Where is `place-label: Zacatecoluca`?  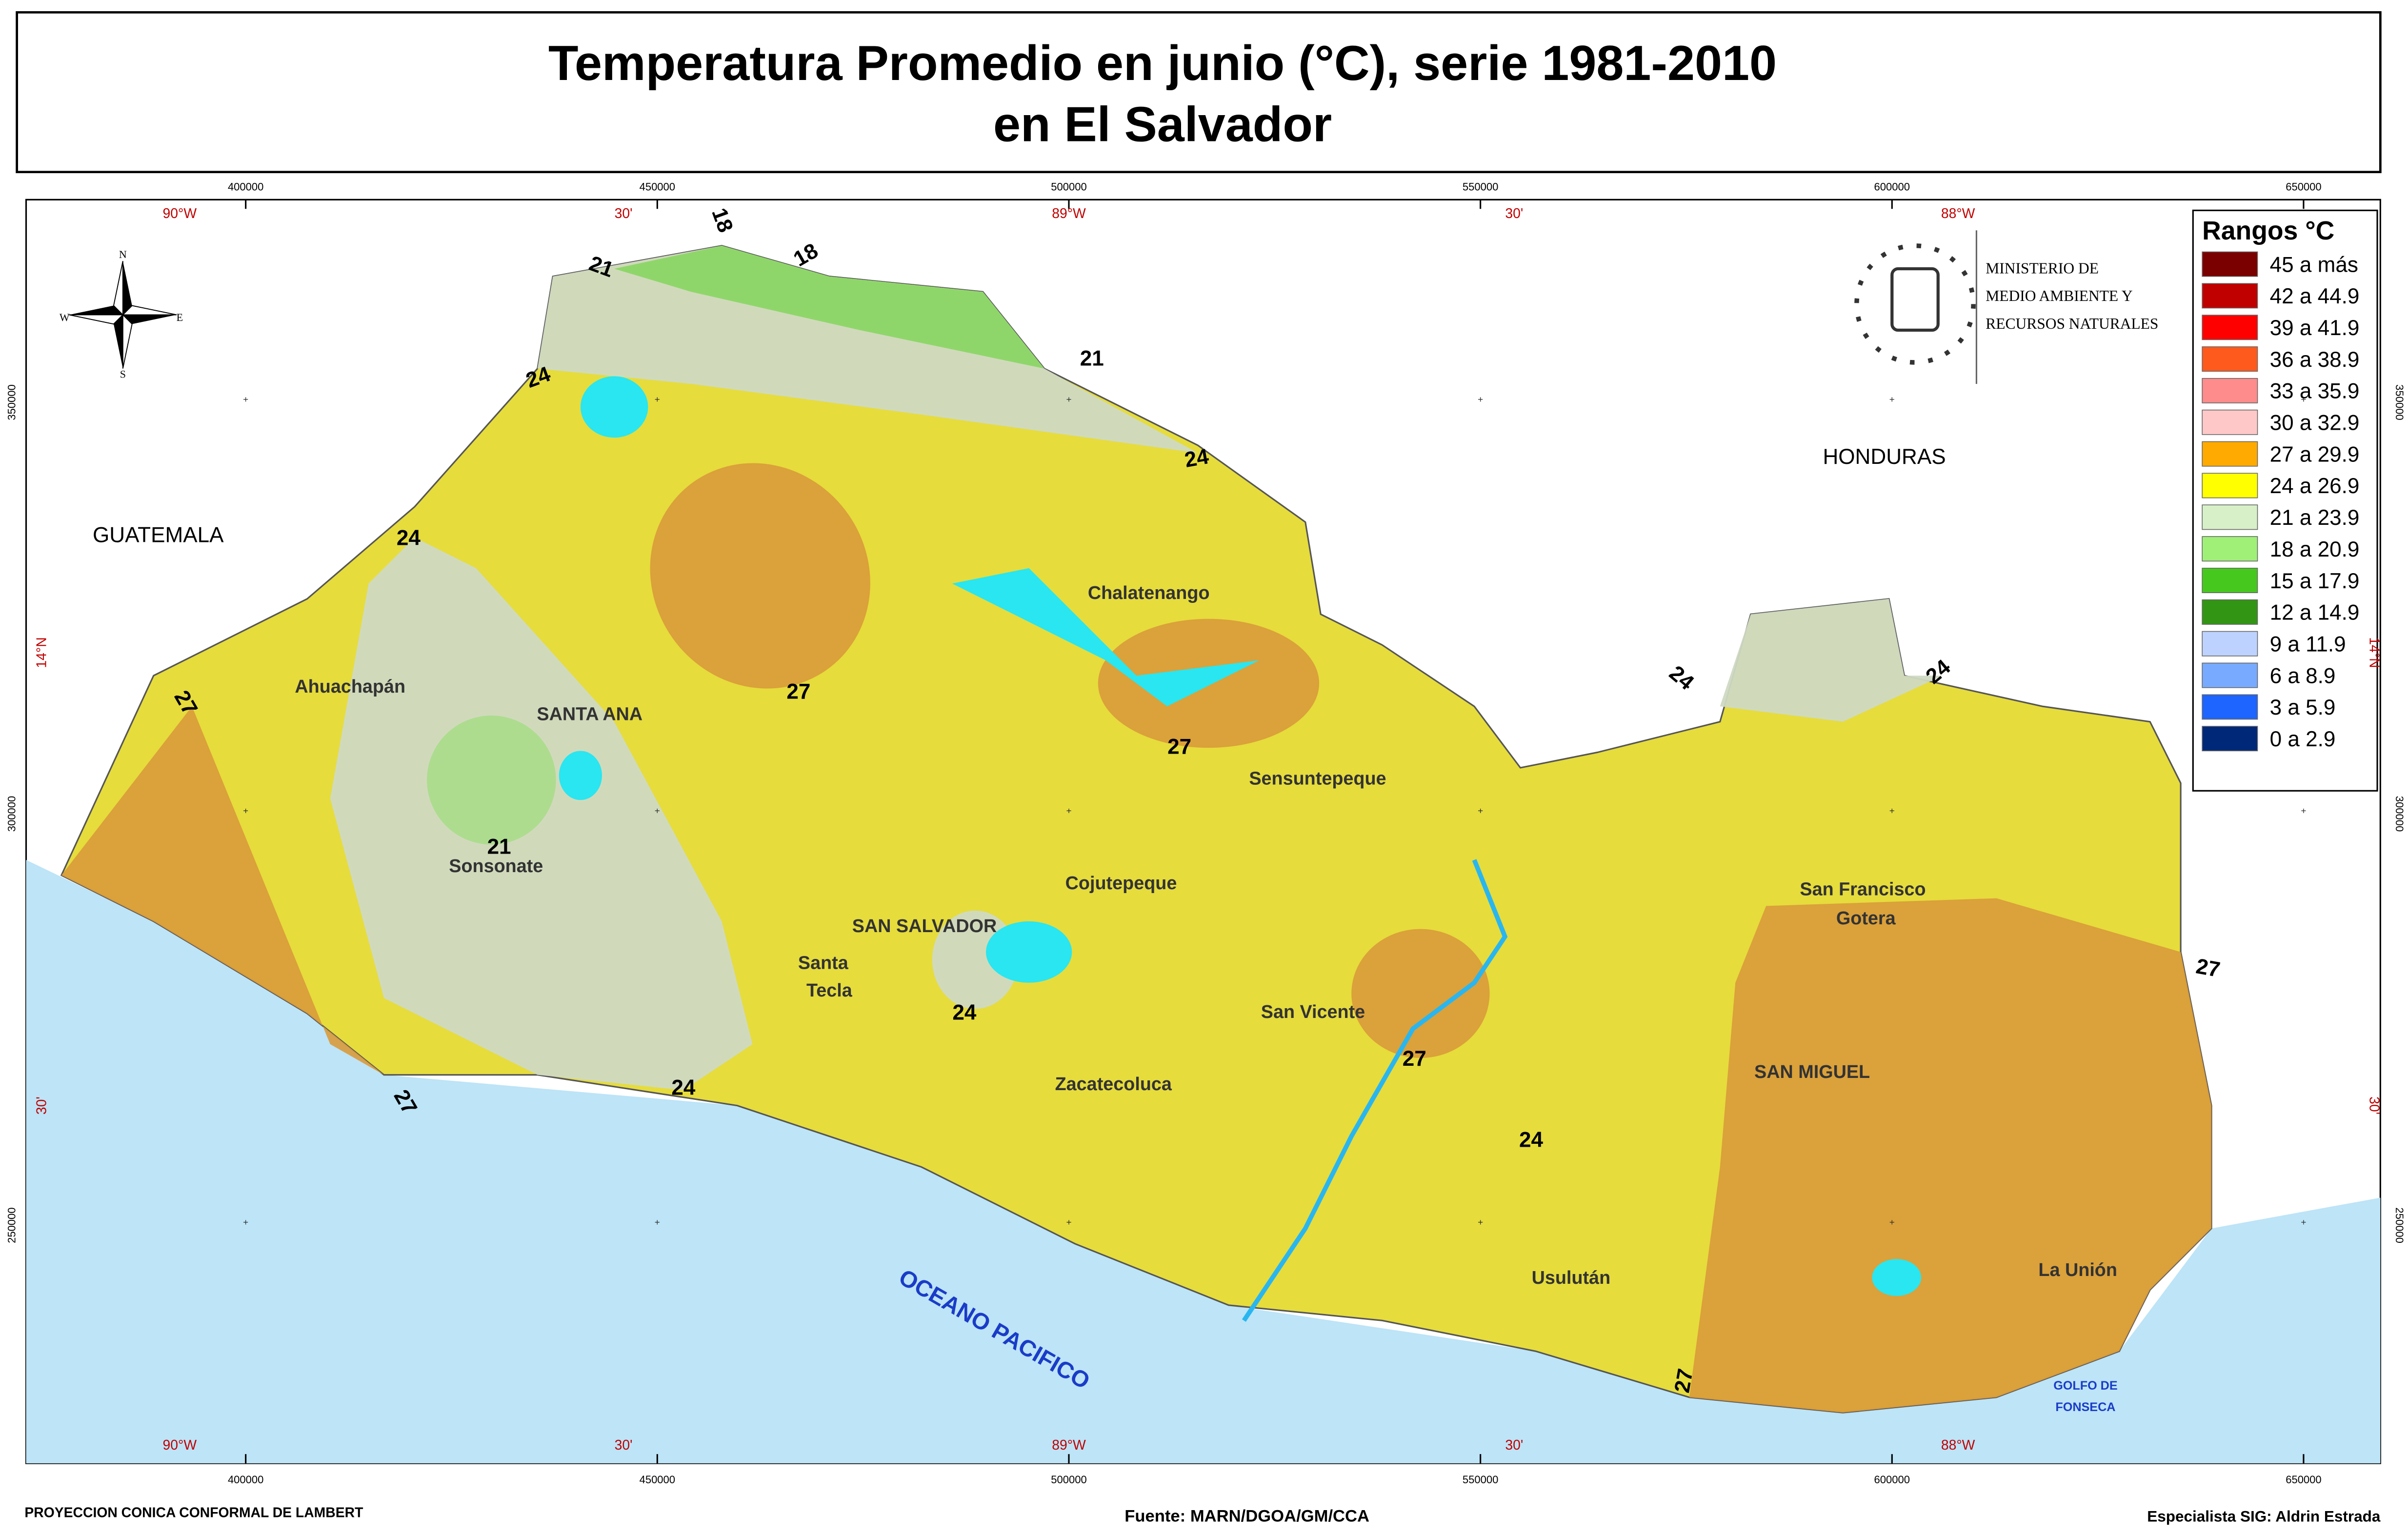
place-label: Zacatecoluca is located at coordinates (1113, 1084).